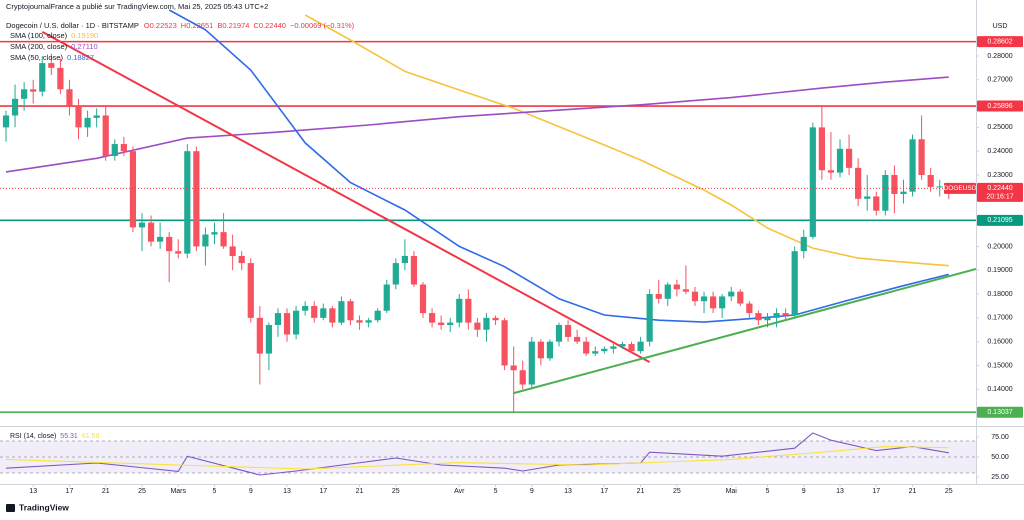 The height and width of the screenshot is (520, 1024). I want to click on ohlc-value: B0.21974, so click(233, 25).